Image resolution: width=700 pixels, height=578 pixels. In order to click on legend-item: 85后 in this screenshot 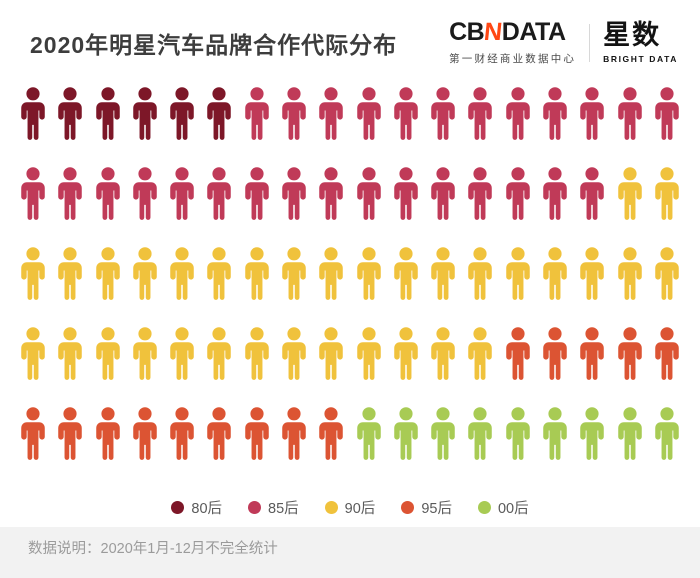, I will do `click(273, 507)`.